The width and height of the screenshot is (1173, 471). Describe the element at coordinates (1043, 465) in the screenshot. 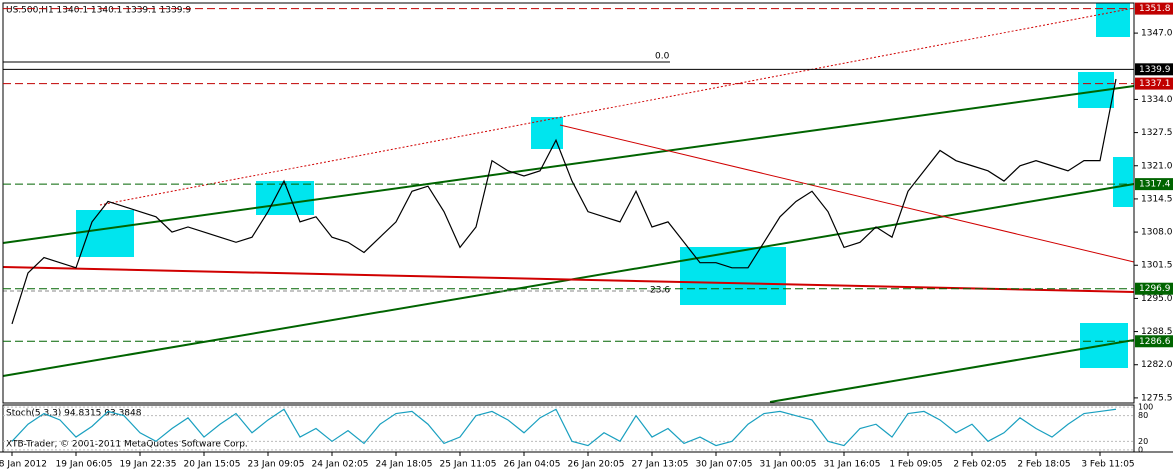

I see `x-tick-label: 2 Feb 18:05` at that location.